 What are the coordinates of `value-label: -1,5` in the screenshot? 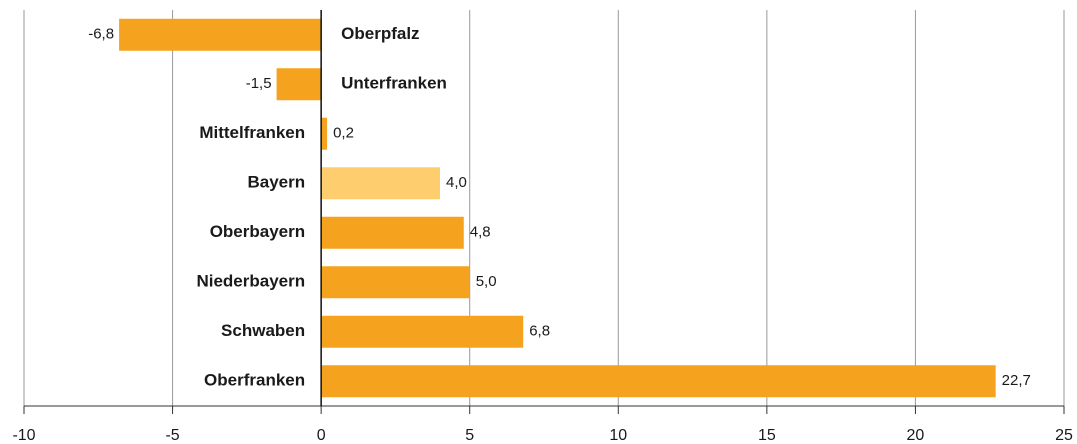 It's located at (259, 83).